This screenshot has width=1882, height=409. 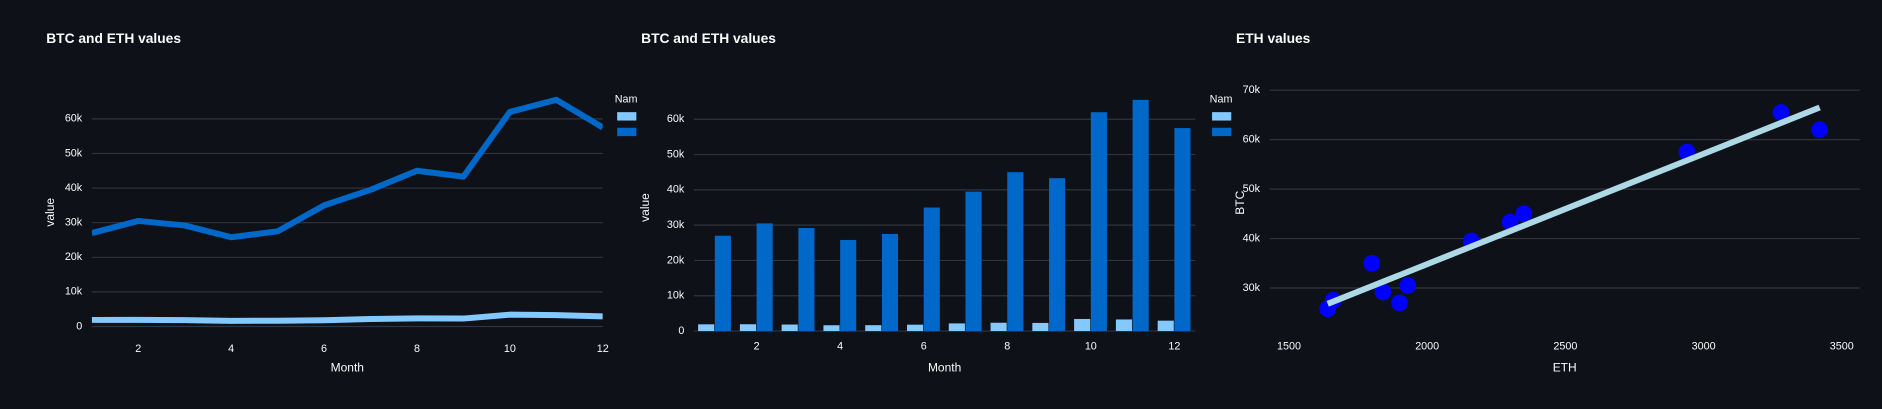 I want to click on x-axis-title: ETH, so click(x=1565, y=367).